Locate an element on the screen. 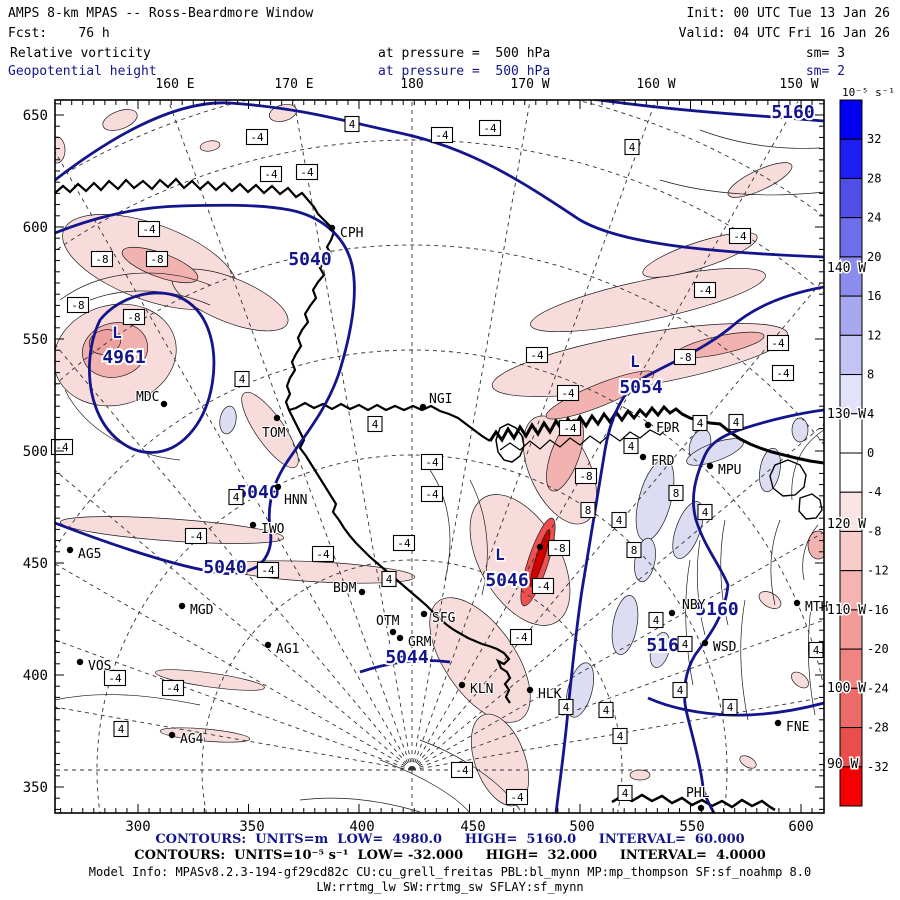 This screenshot has width=900, height=900. colorbar-tick-label: 4 is located at coordinates (870, 414).